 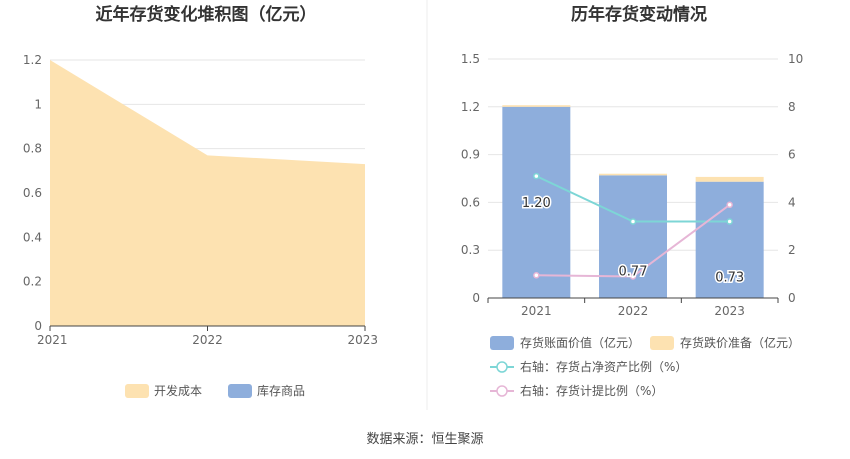 What do you see at coordinates (32, 60) in the screenshot?
I see `left-y-tick-label: 1.2` at bounding box center [32, 60].